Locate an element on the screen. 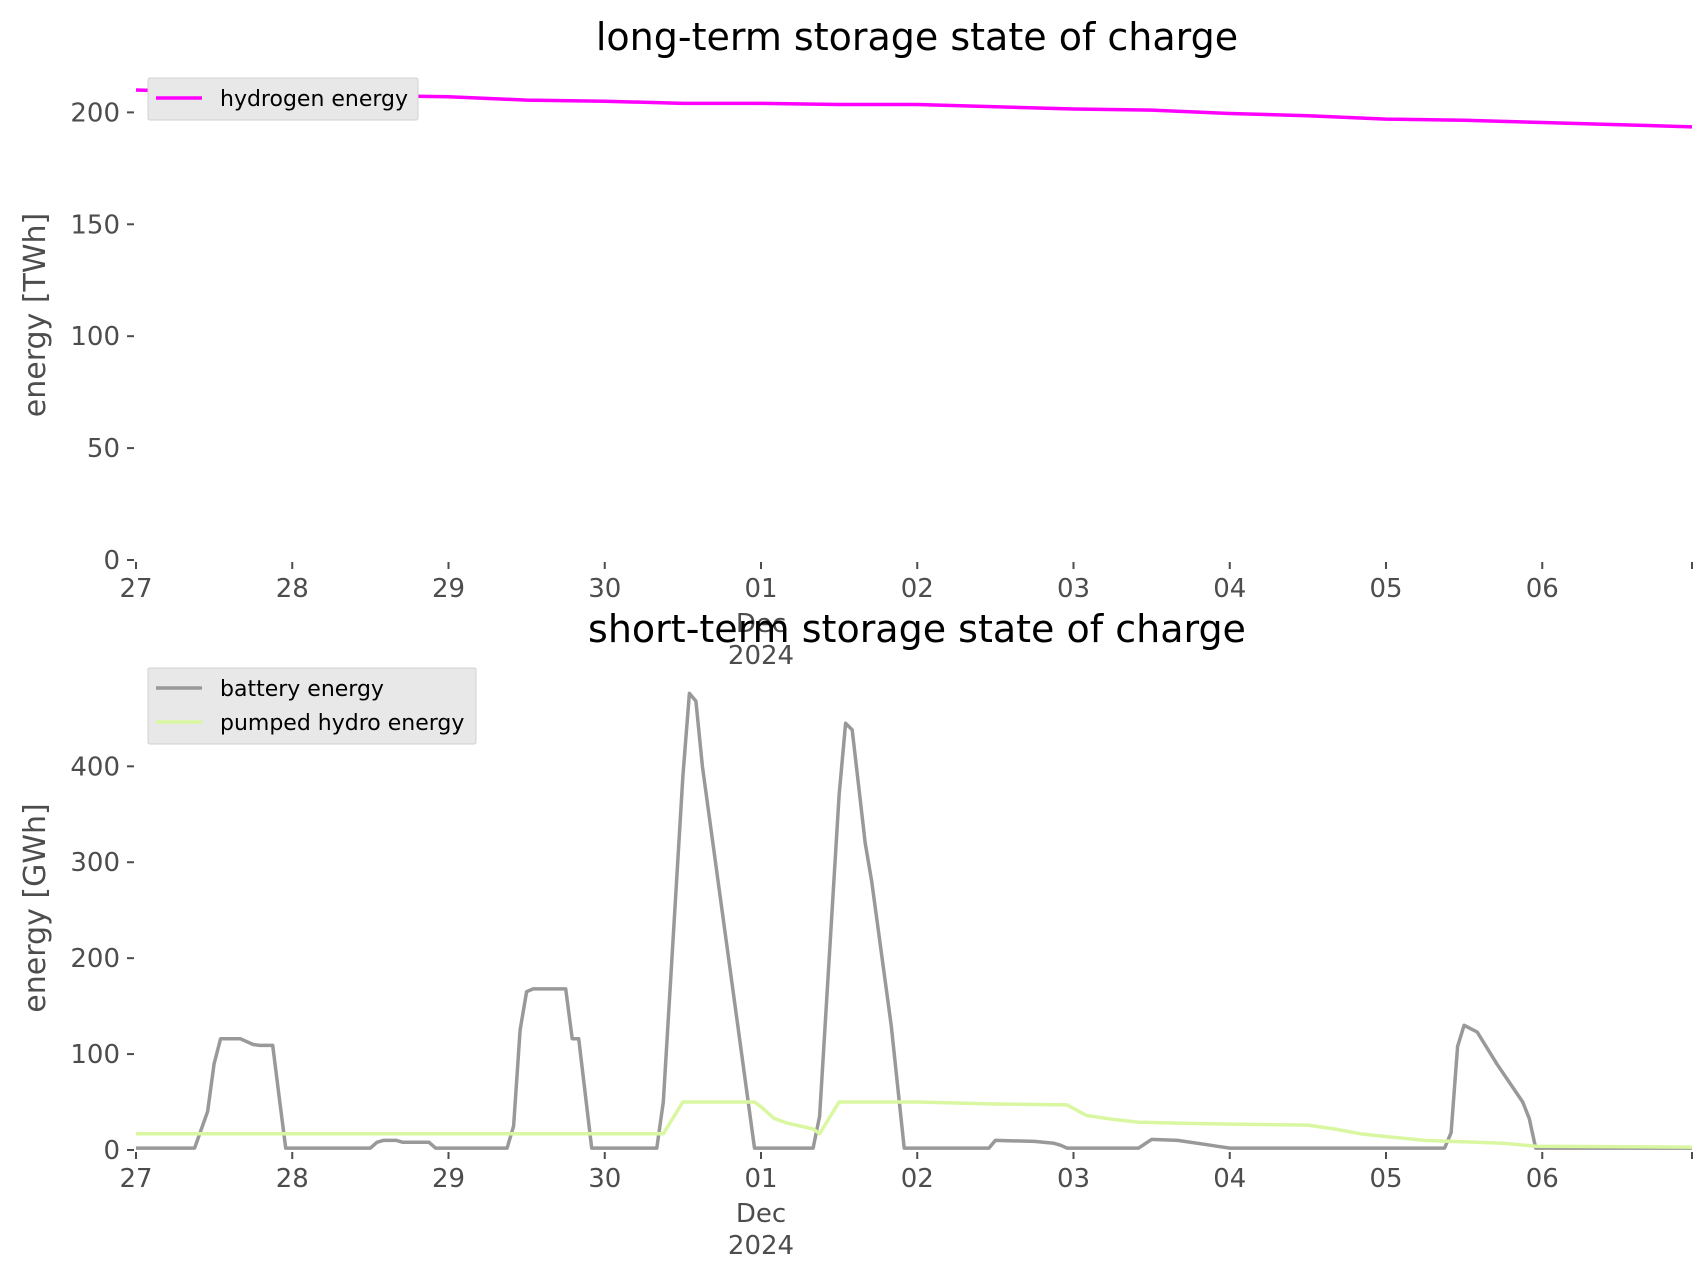 This screenshot has width=1706, height=1277. y-ticks: 0 100 200 300 400 is located at coordinates (102, 959).